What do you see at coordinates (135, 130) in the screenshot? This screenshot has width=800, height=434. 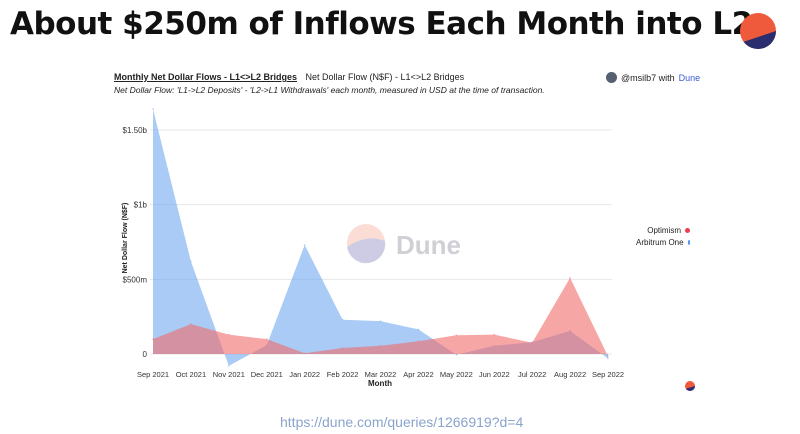 I see `y-tick-label: $1.50b` at bounding box center [135, 130].